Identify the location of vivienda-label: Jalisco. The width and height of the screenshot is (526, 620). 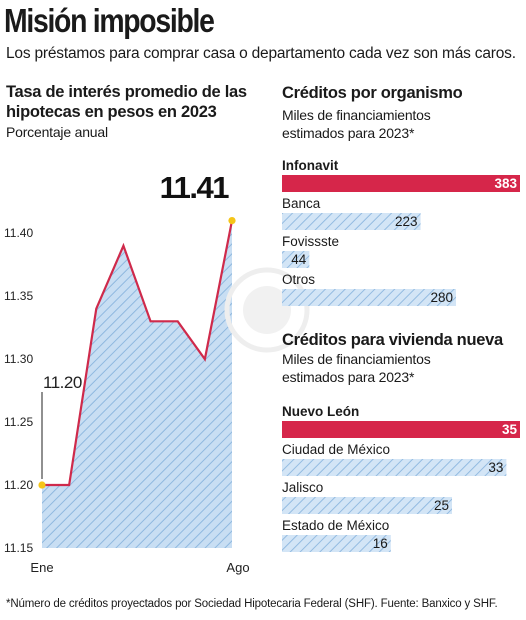
(302, 487).